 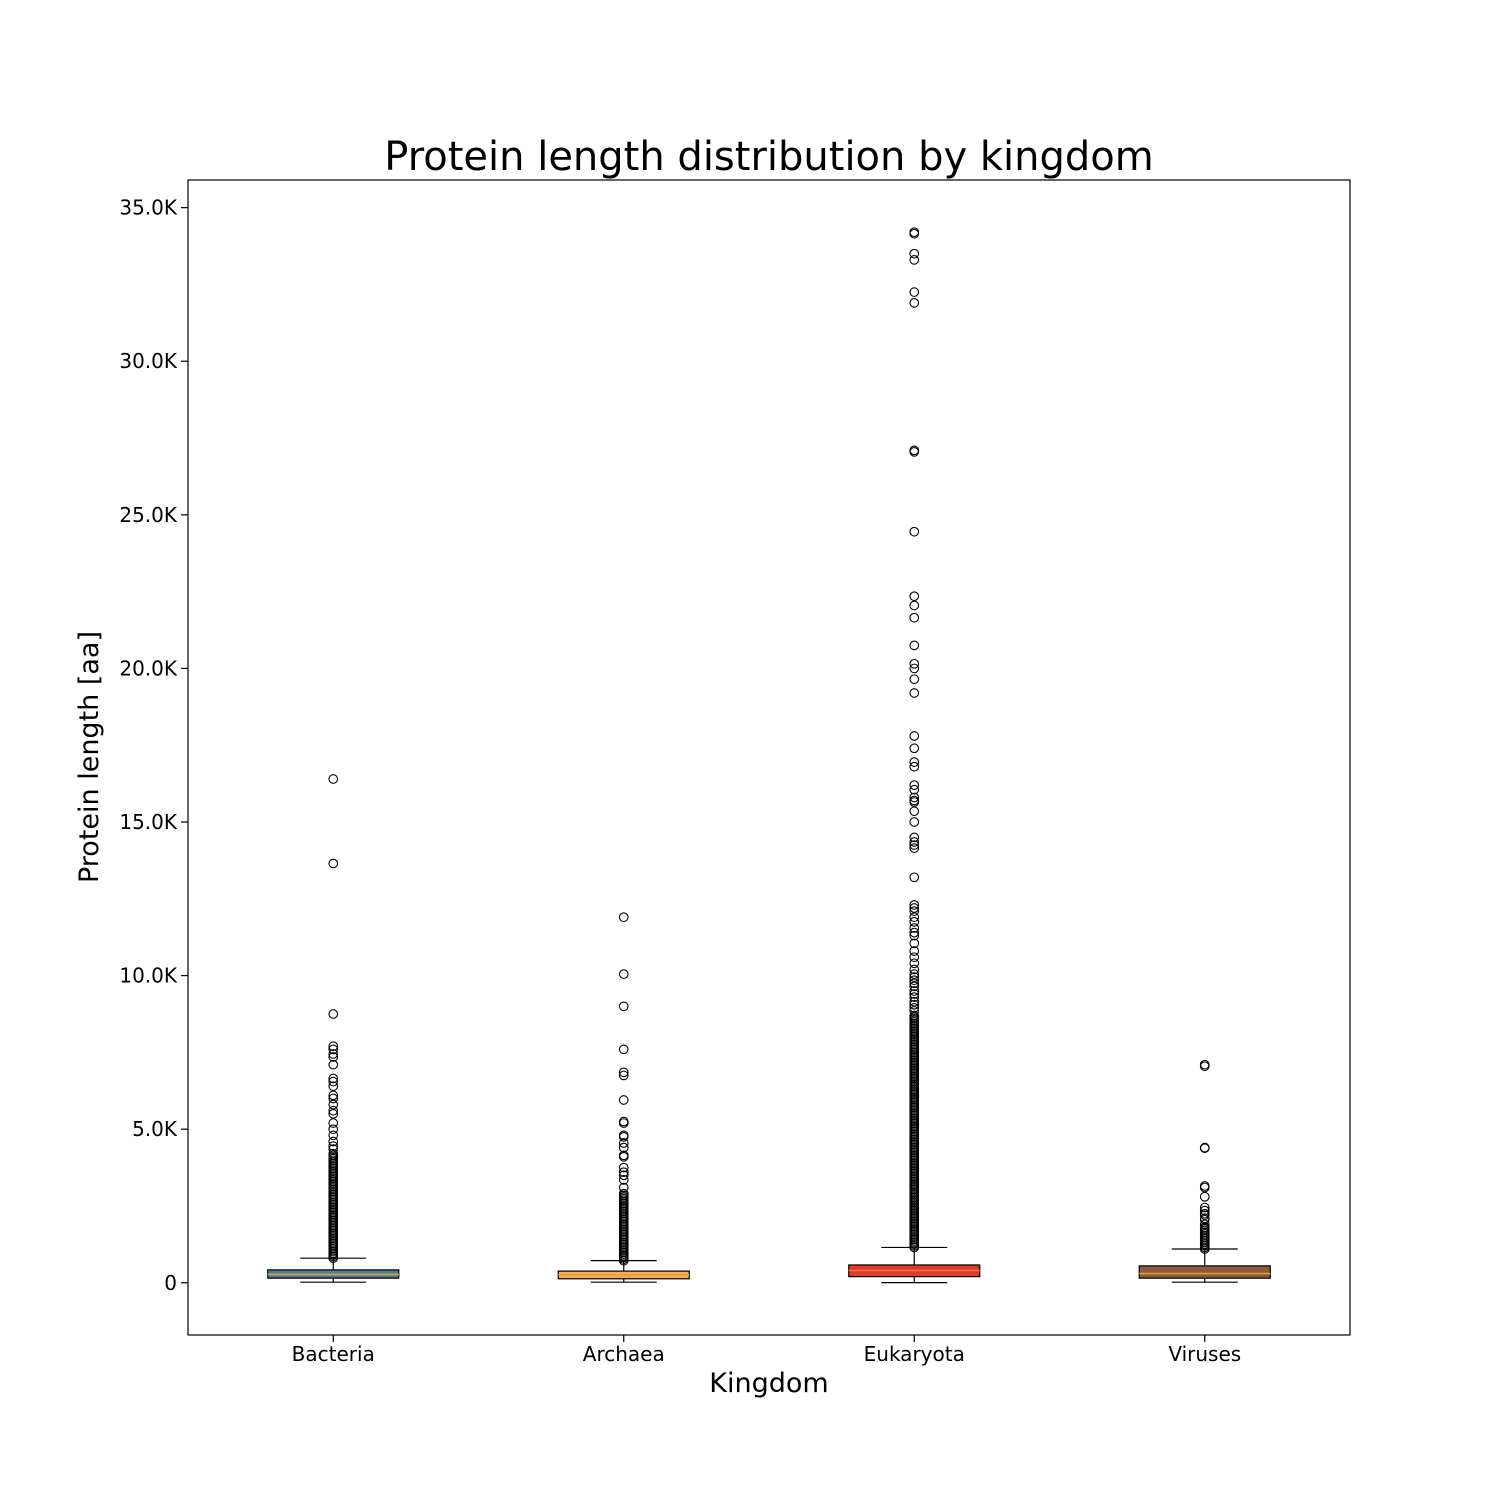 I want to click on iqr-box, so click(x=1204, y=1272).